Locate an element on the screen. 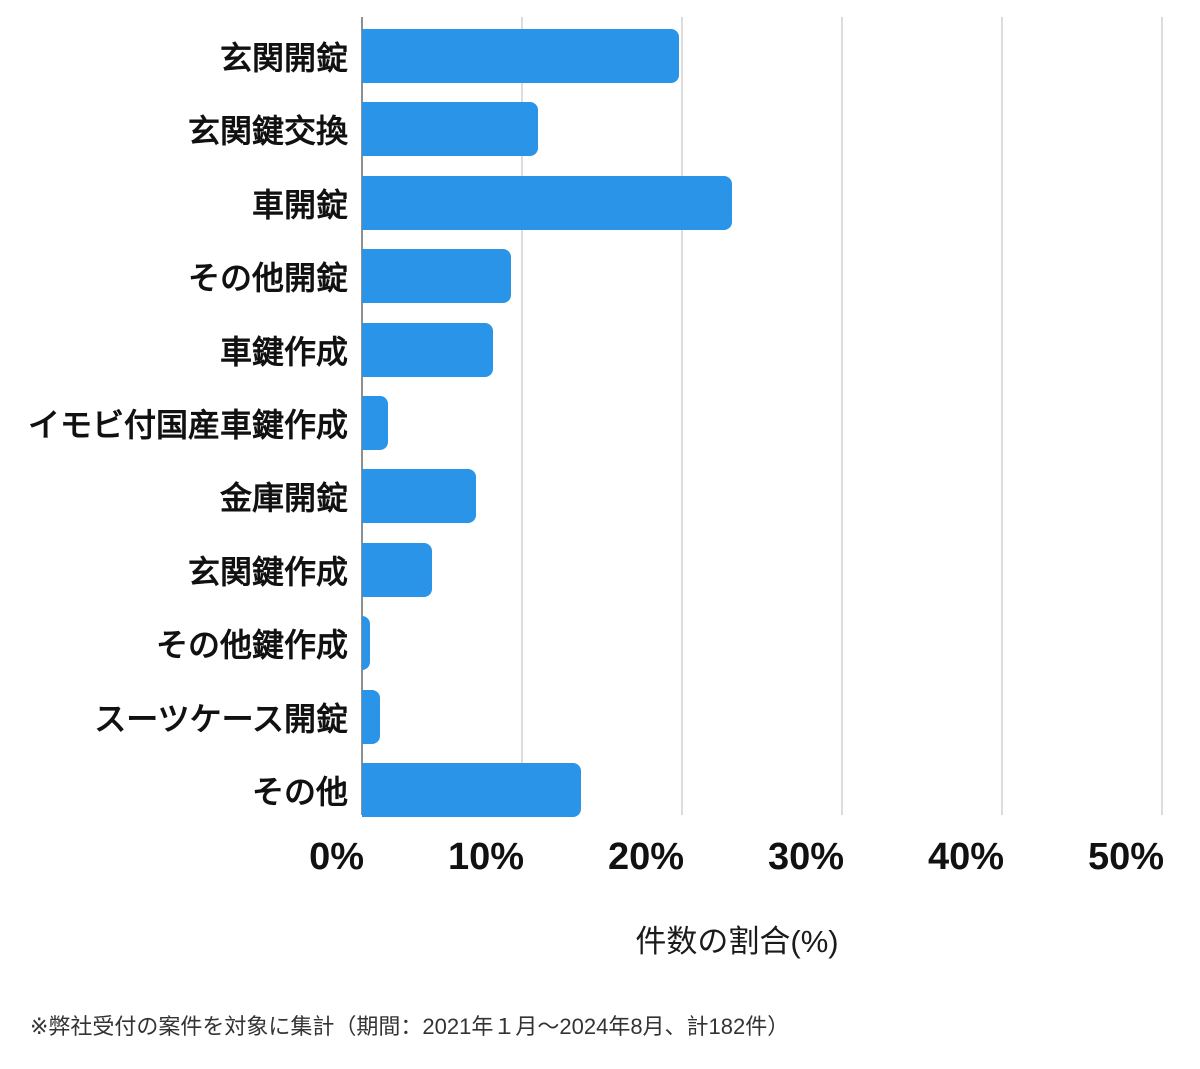 The width and height of the screenshot is (1200, 1069). category-label: 車鍵作成 is located at coordinates (283, 351).